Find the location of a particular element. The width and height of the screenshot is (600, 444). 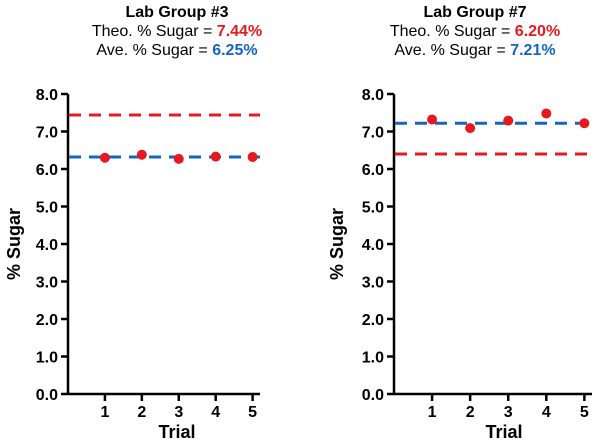

theo-sugar-line: Theo. % Sugar = 7.44% is located at coordinates (177, 31).